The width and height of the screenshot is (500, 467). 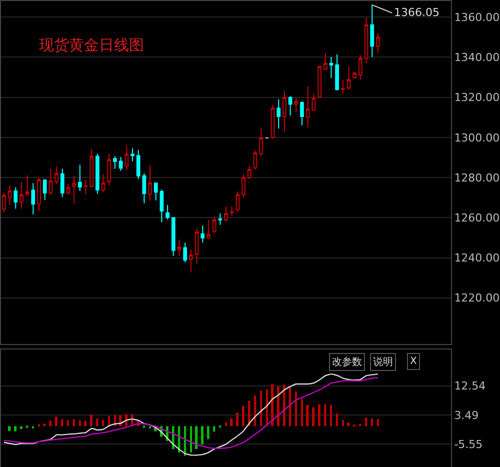 What do you see at coordinates (466, 415) in the screenshot?
I see `y-tick-label: 3.49` at bounding box center [466, 415].